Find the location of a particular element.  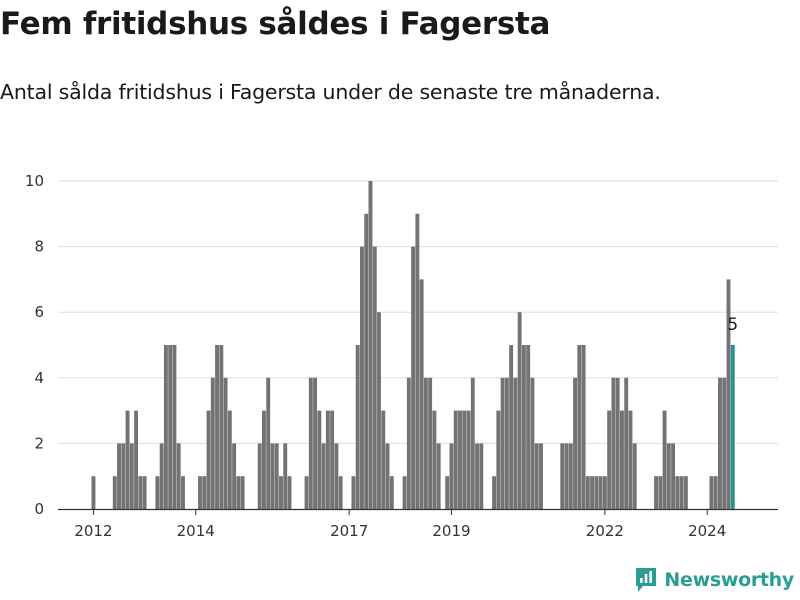

chart-title: Fem fritidshus såldes i Fagersta is located at coordinates (275, 24).